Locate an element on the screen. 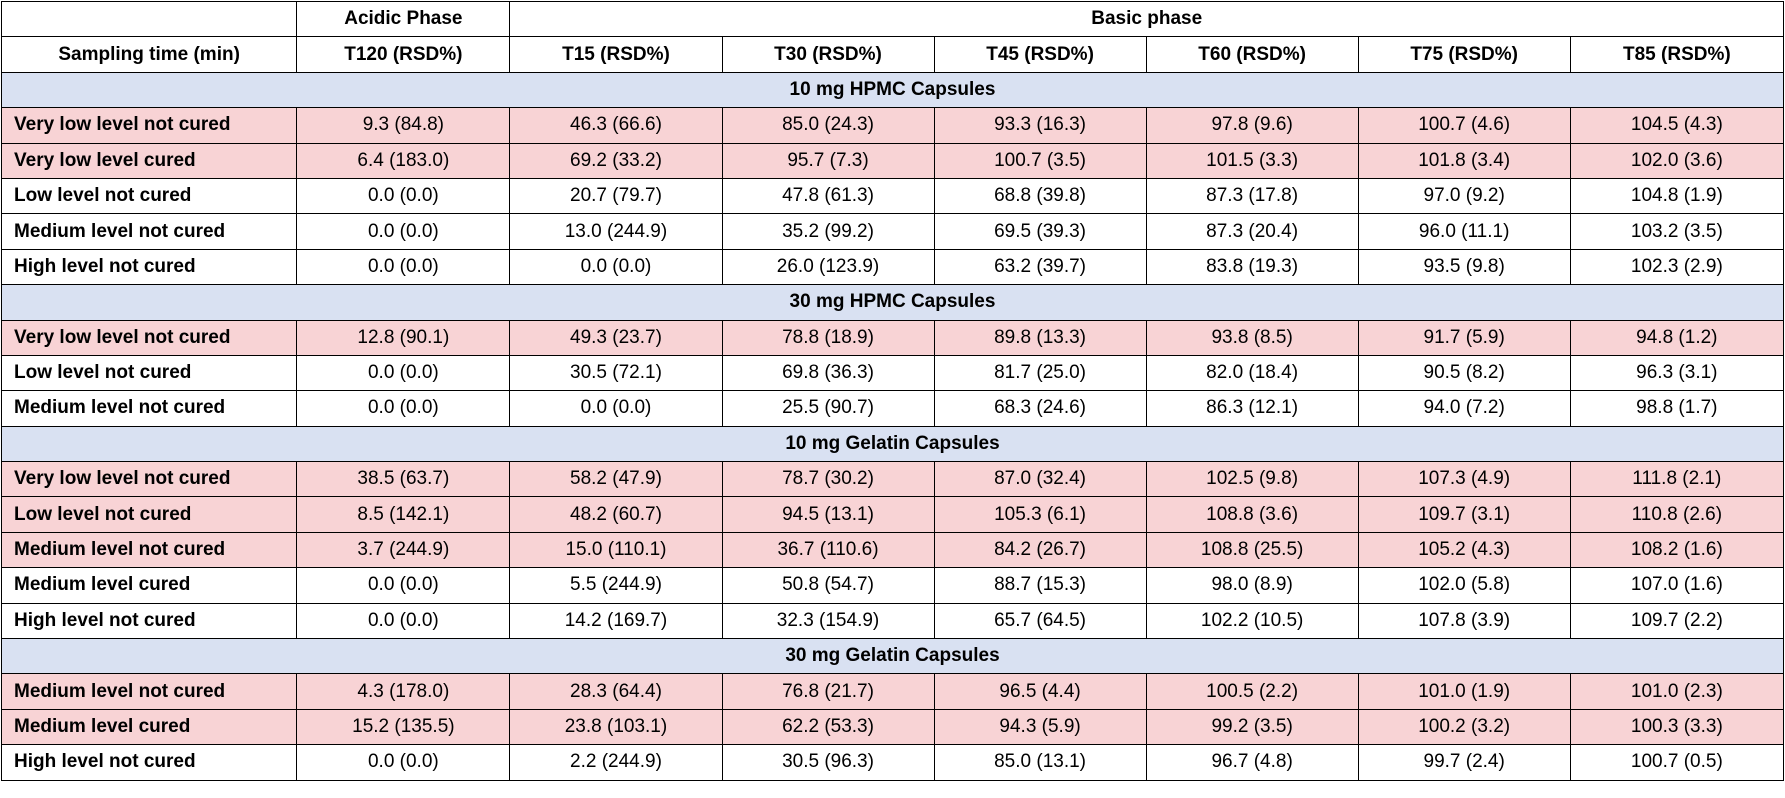  value-cell: 95.7 (7.3) is located at coordinates (828, 160).